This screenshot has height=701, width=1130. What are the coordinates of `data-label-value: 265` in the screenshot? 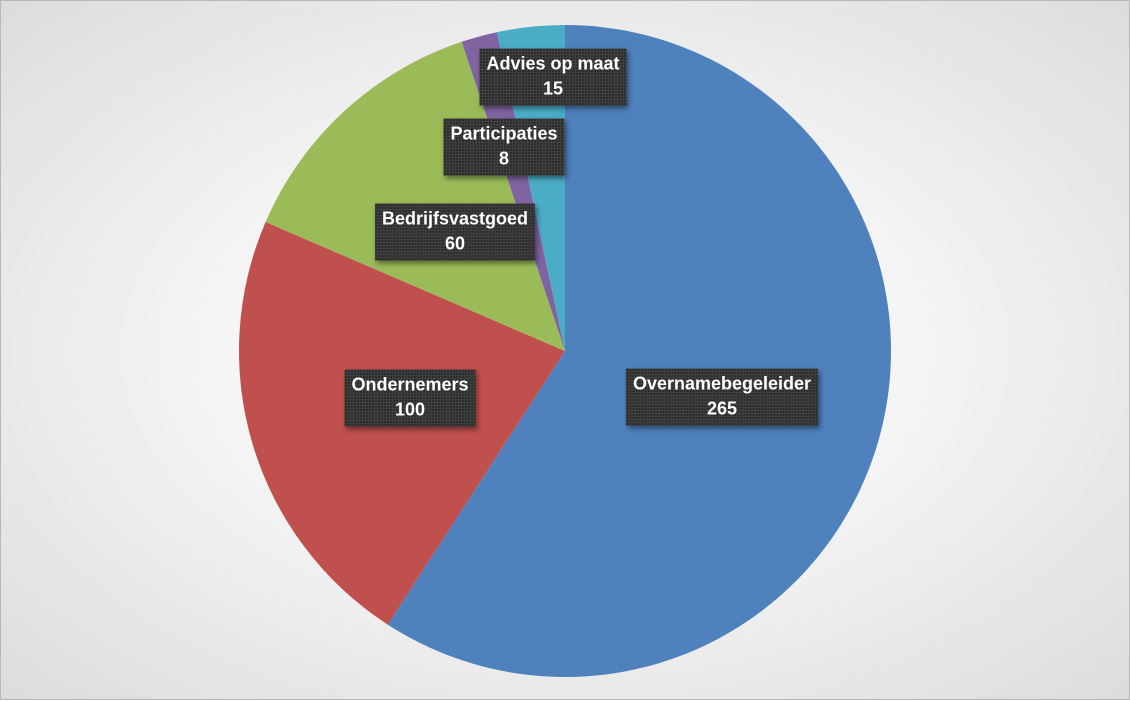 It's located at (722, 408).